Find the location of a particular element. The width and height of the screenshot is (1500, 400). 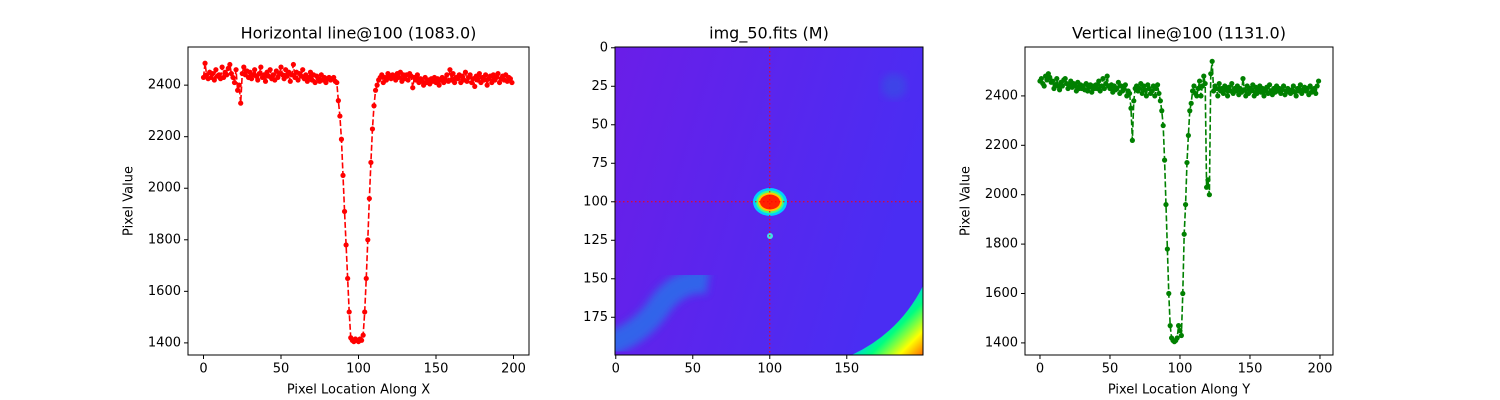

y-tick-label: 50 is located at coordinates (599, 124).